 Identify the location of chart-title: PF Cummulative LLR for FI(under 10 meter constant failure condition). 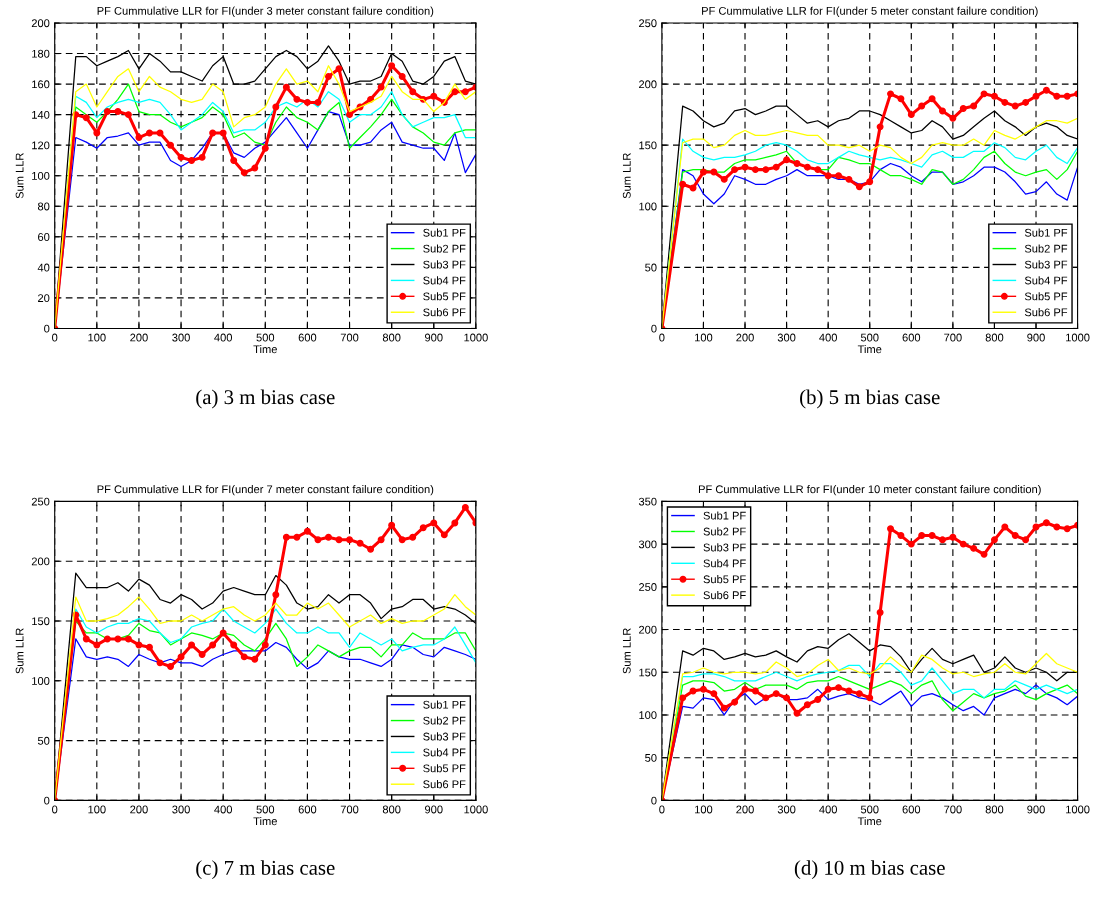
(869, 490).